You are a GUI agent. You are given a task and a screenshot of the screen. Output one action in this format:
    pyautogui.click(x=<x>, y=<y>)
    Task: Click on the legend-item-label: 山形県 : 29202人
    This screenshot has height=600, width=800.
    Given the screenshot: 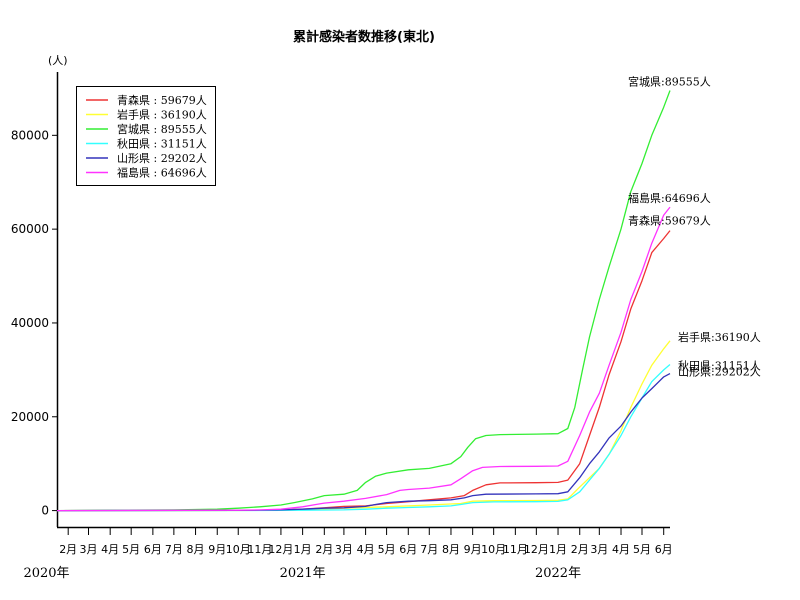 What is the action you would take?
    pyautogui.click(x=162, y=158)
    